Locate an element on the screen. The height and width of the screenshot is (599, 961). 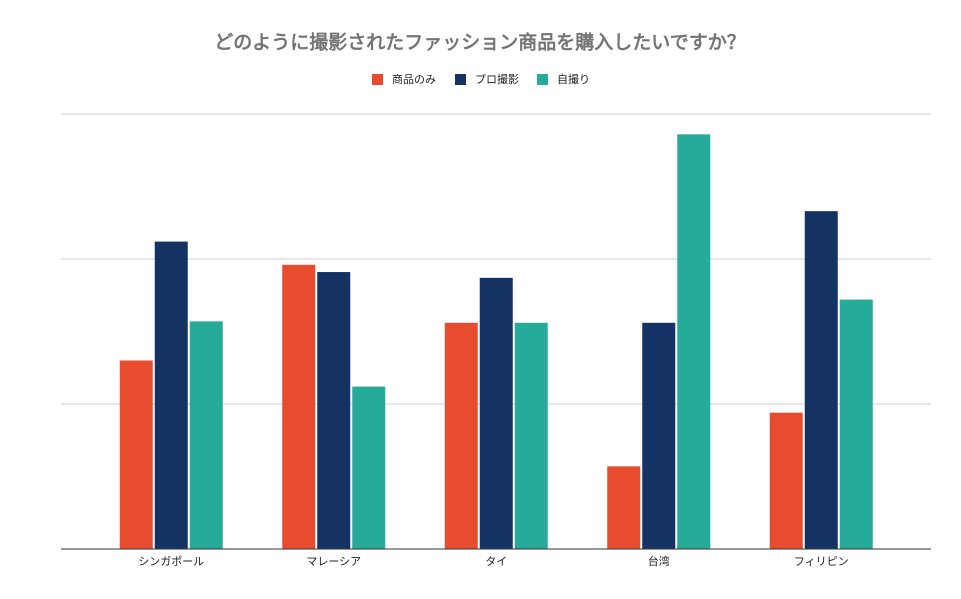
x-tick-label: フィリピン is located at coordinates (821, 561).